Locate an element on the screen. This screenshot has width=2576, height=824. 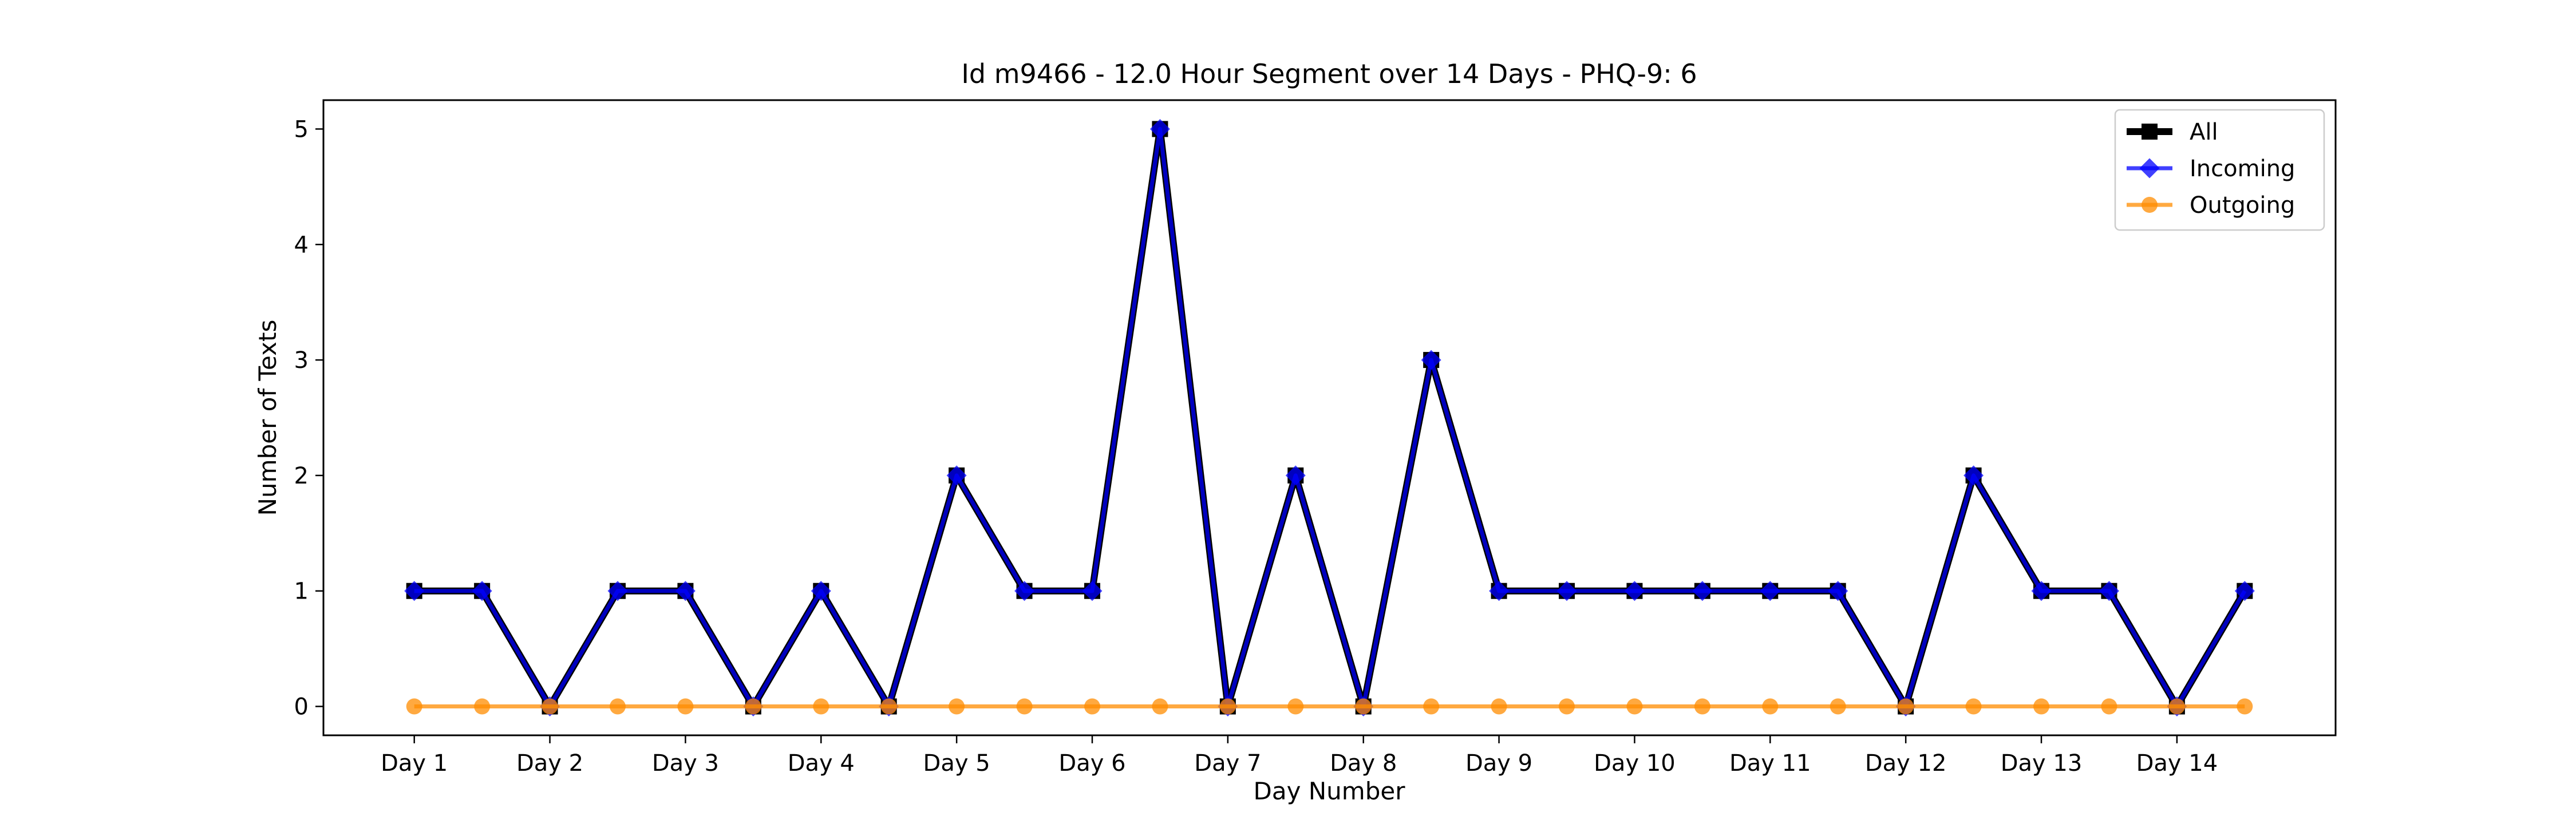
x-tick-label: Day 1 is located at coordinates (414, 763).